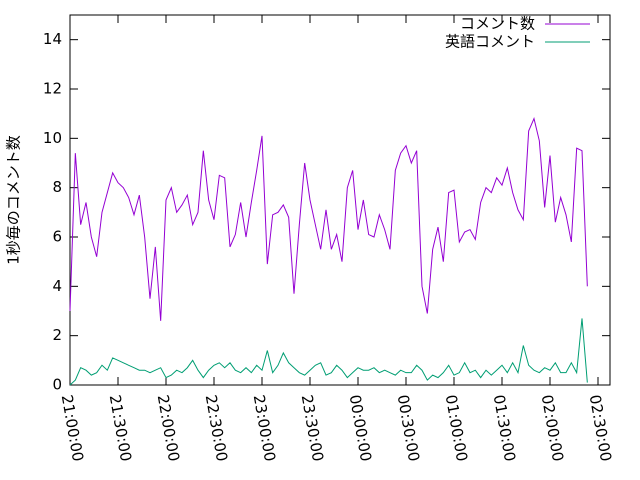 This screenshot has width=640, height=480. What do you see at coordinates (57, 187) in the screenshot?
I see `y-tick-label: 8` at bounding box center [57, 187].